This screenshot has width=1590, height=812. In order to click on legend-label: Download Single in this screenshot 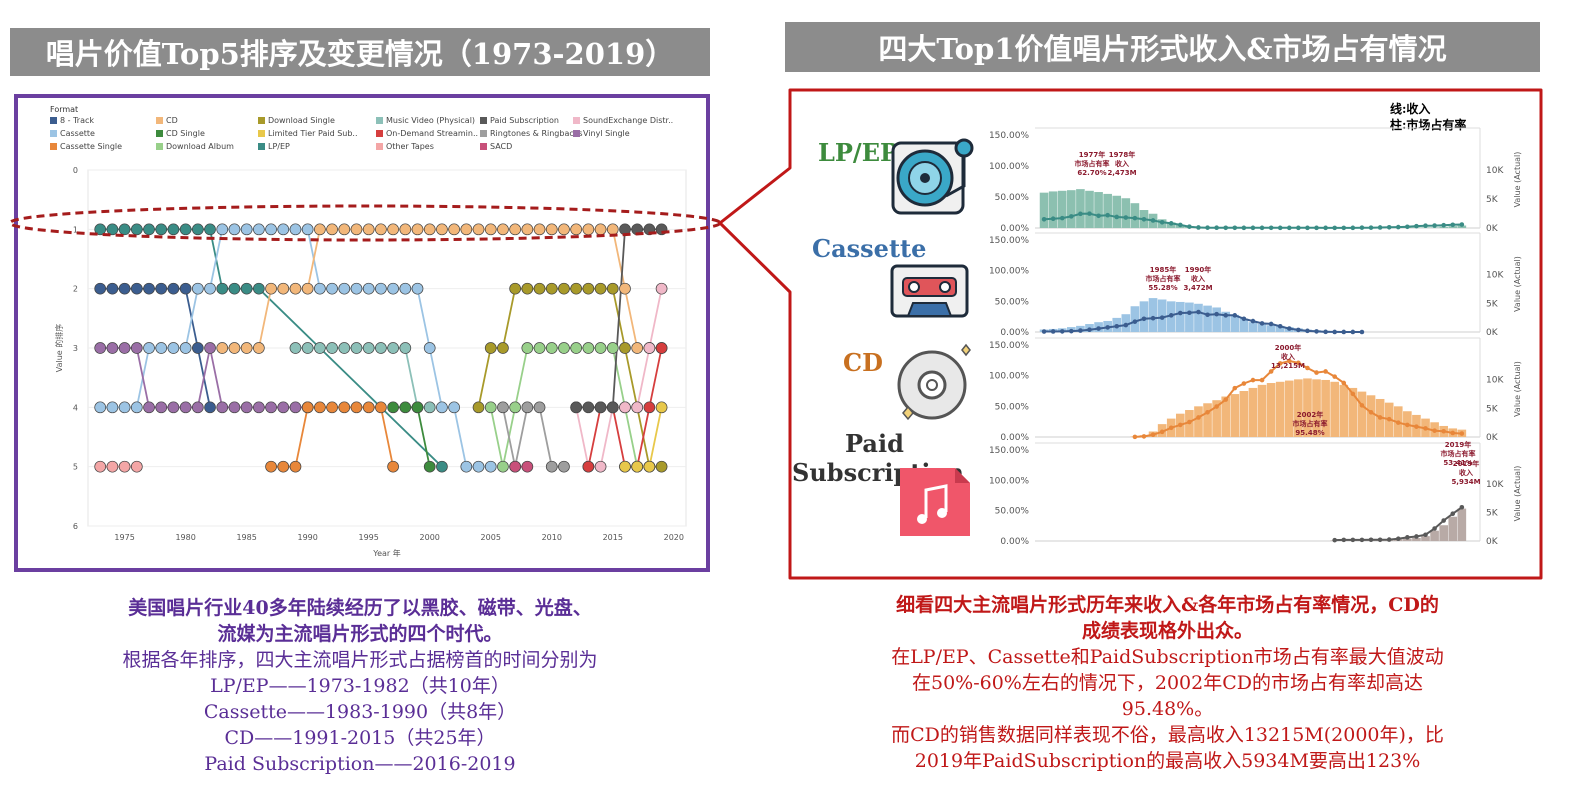, I will do `click(301, 120)`.